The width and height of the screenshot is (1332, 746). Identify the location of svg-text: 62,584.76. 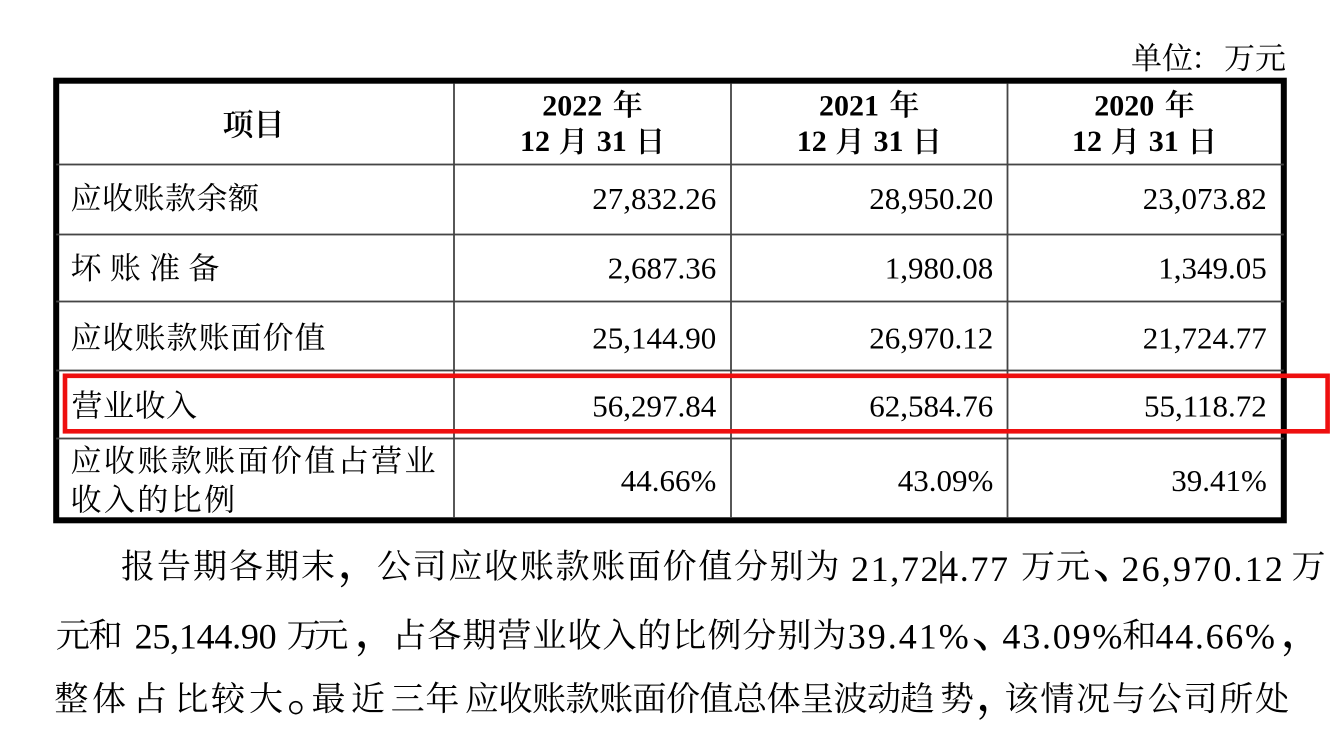
(931, 405).